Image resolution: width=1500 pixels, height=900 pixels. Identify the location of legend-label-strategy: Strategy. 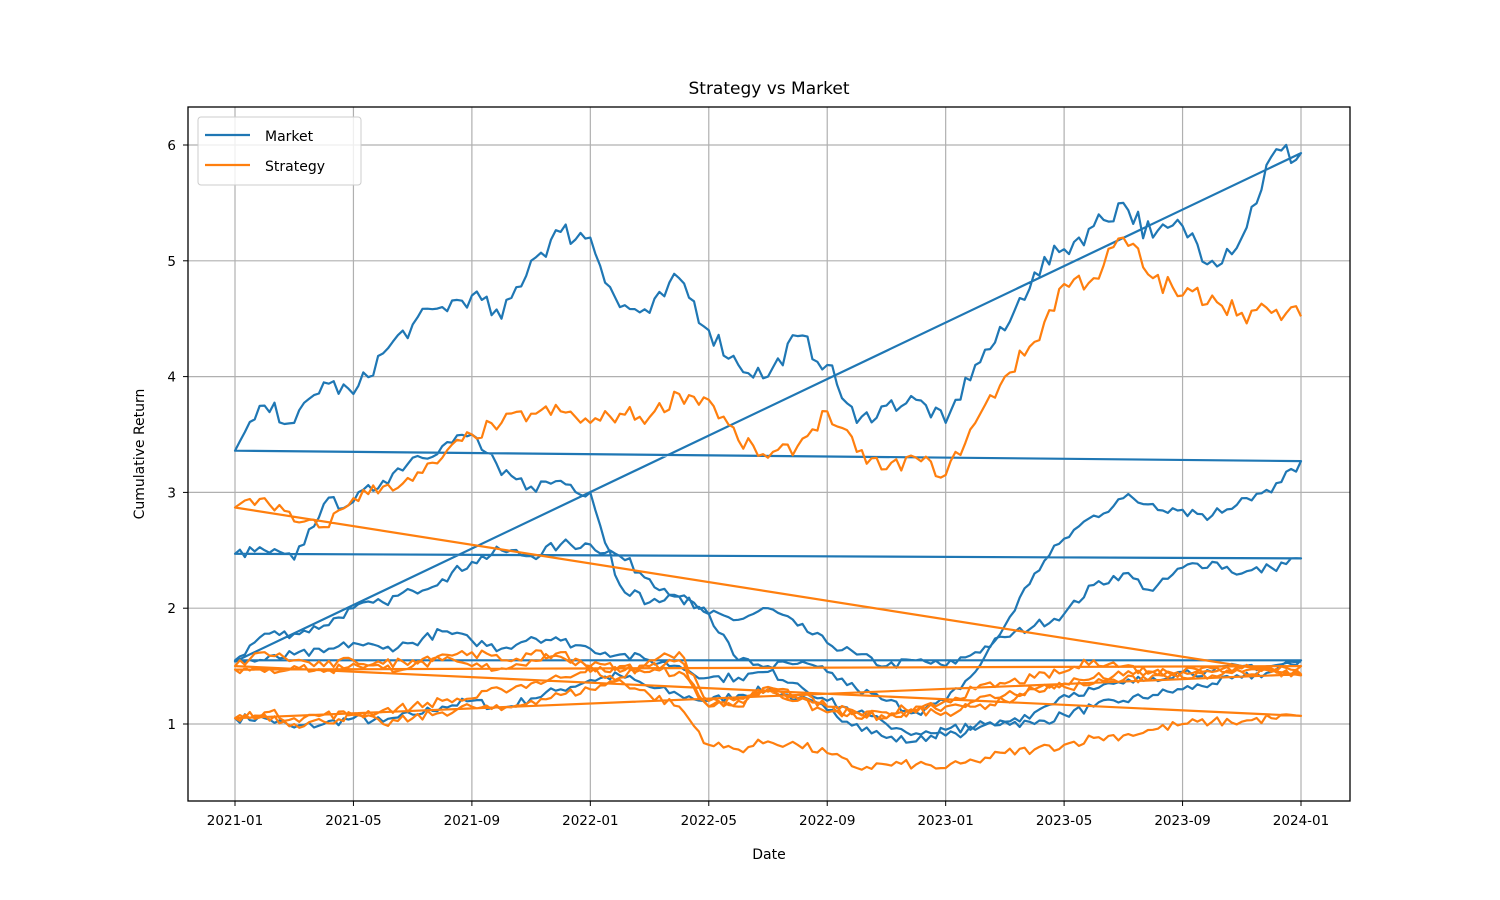
(295, 167).